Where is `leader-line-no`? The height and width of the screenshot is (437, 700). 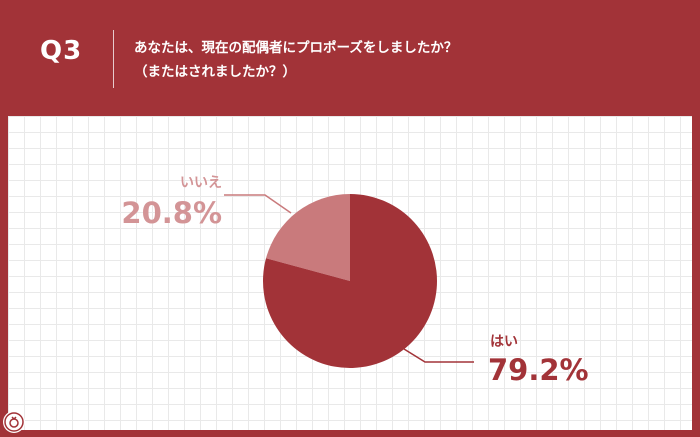 leader-line-no is located at coordinates (258, 204).